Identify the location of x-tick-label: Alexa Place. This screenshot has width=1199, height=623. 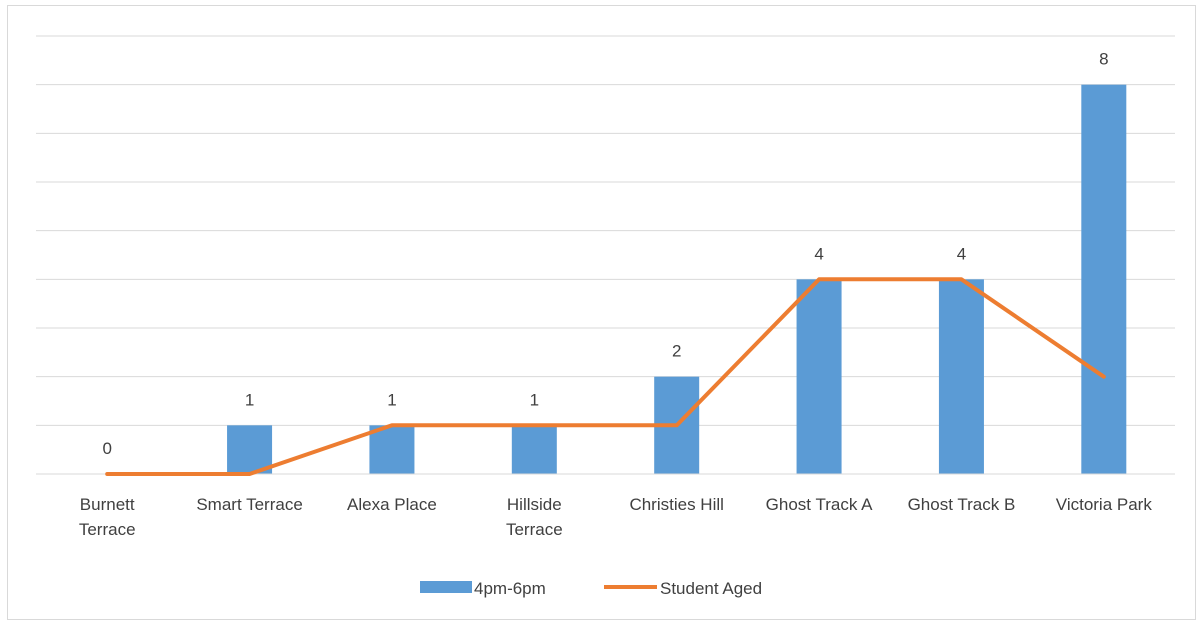
(392, 504).